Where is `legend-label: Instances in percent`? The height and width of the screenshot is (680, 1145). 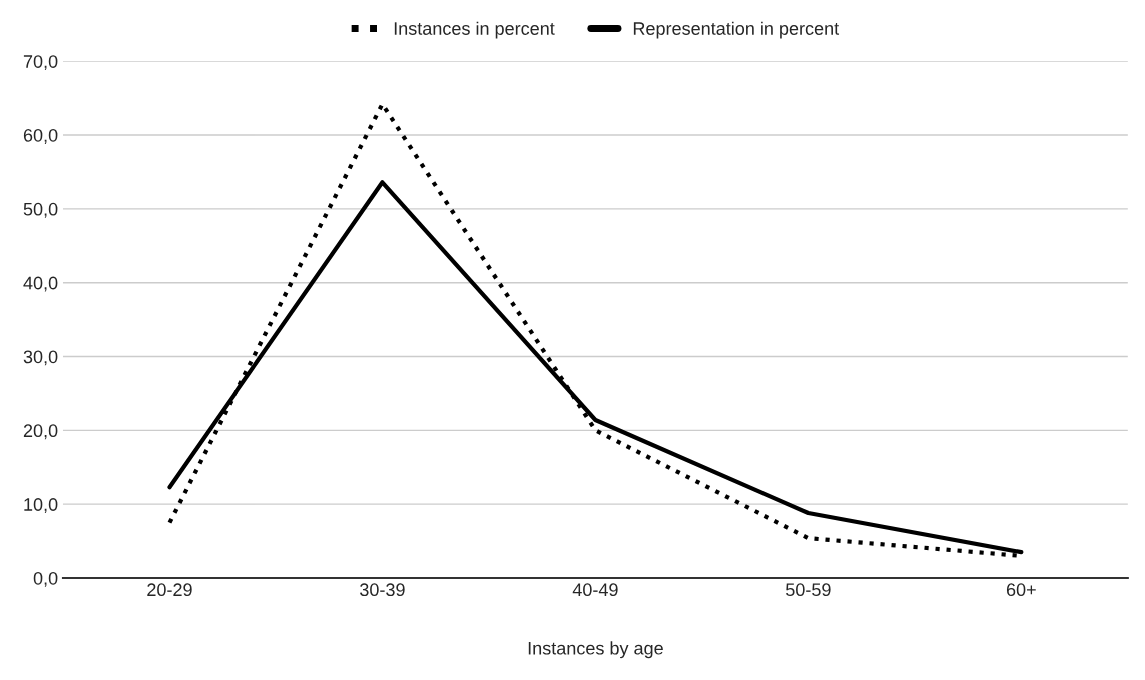 legend-label: Instances in percent is located at coordinates (474, 30).